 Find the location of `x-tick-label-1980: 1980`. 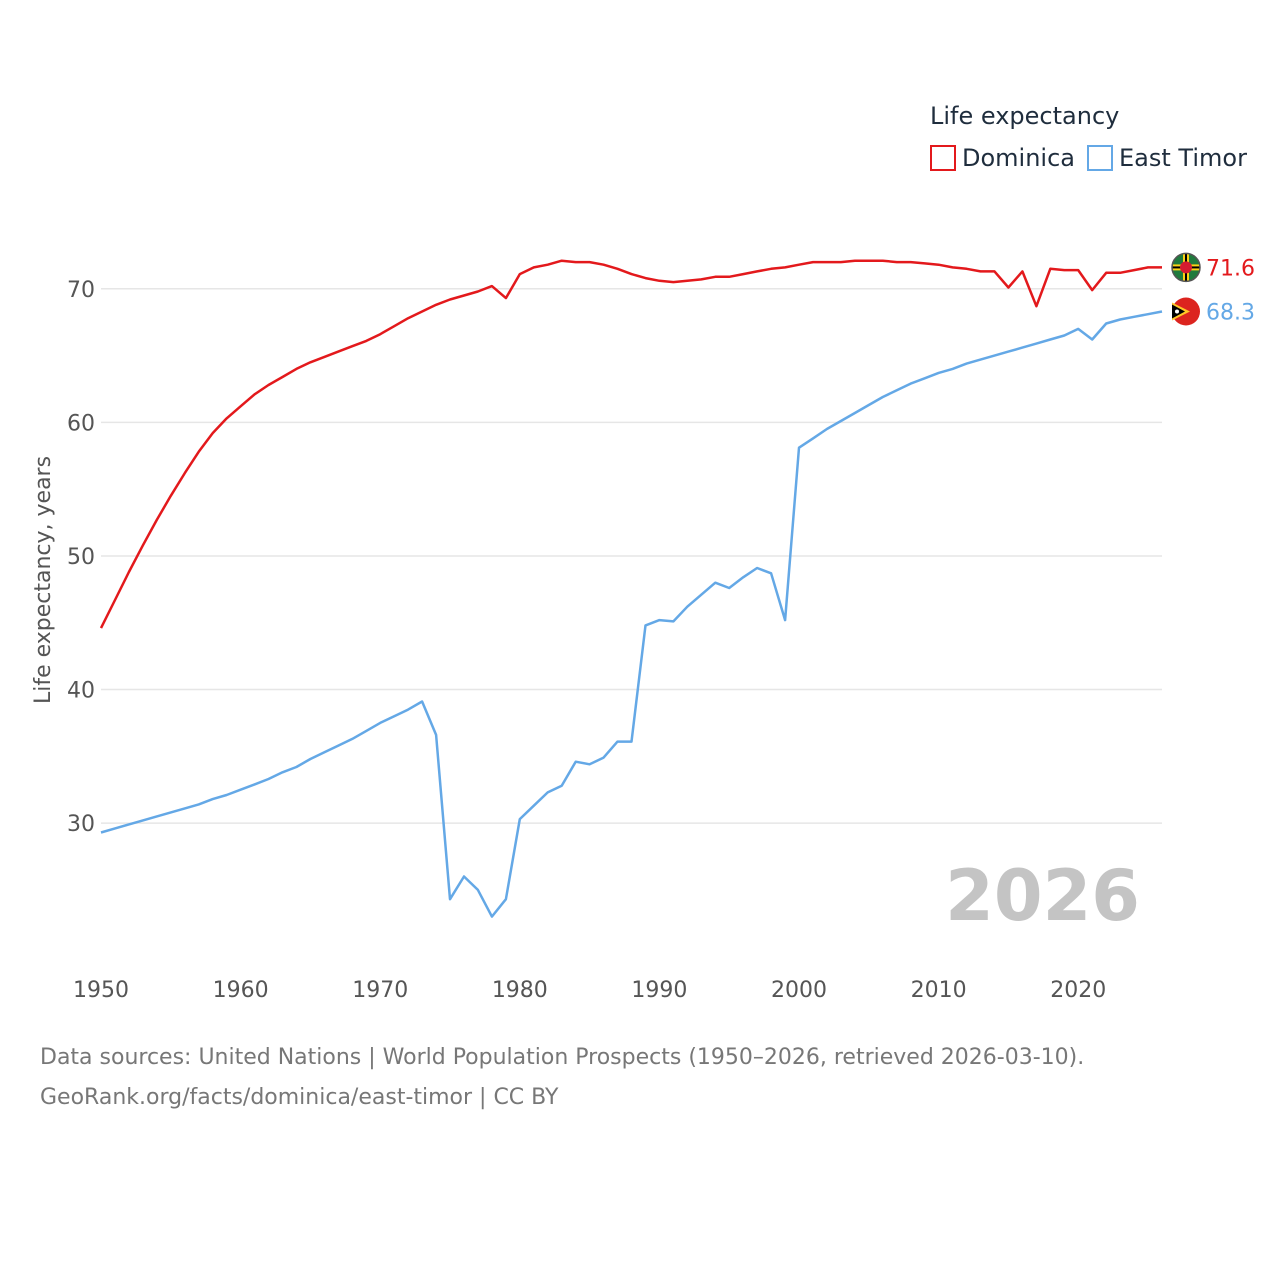

x-tick-label-1980: 1980 is located at coordinates (520, 990).